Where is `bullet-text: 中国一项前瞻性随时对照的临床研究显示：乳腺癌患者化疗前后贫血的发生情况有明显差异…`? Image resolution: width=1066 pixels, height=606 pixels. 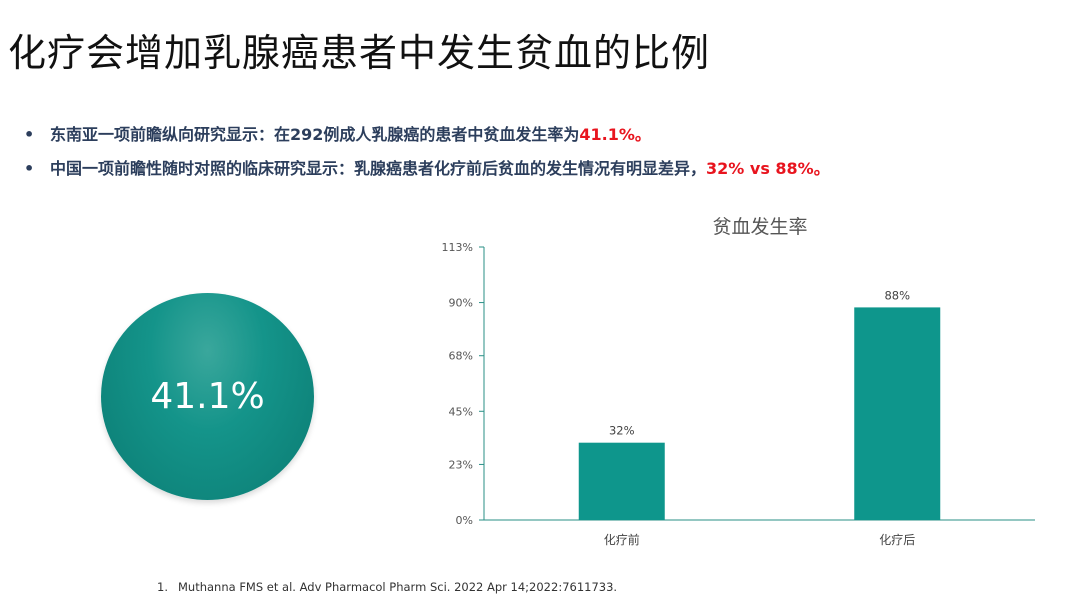 bullet-text: 中国一项前瞻性随时对照的临床研究显示：乳腺癌患者化疗前后贫血的发生情况有明显差异… is located at coordinates (378, 168).